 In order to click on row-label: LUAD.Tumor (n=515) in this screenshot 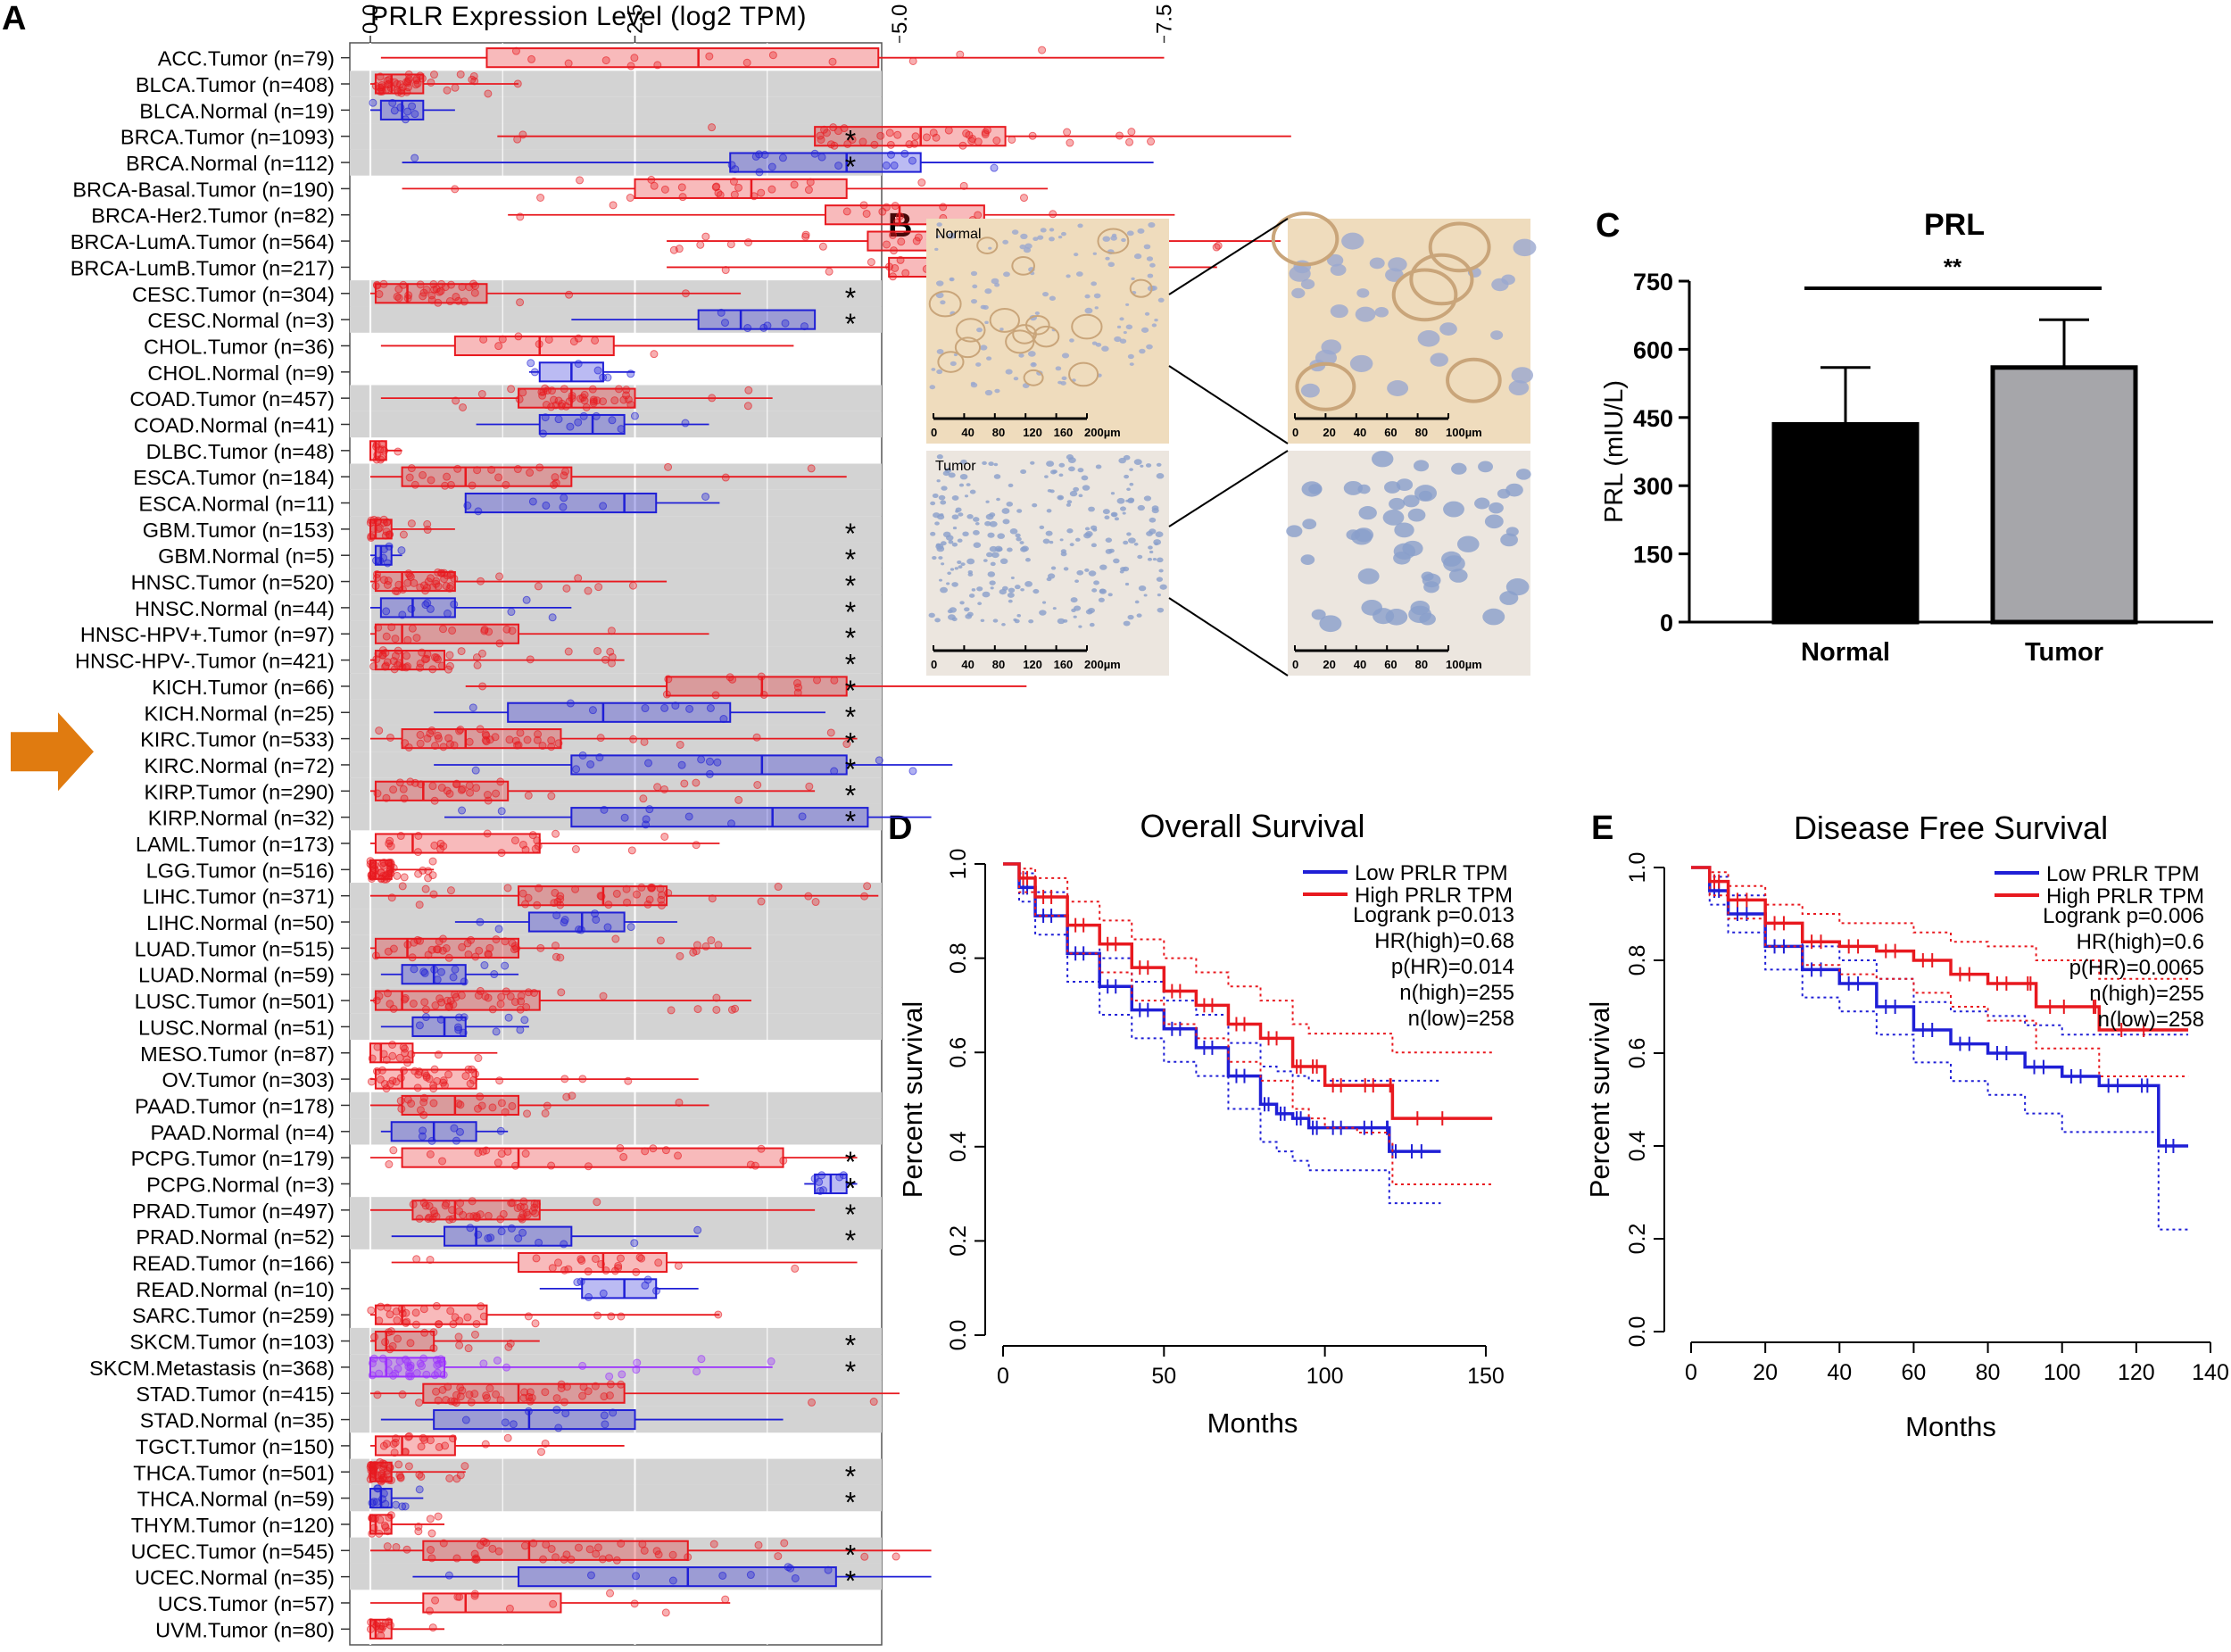, I will do `click(235, 949)`.